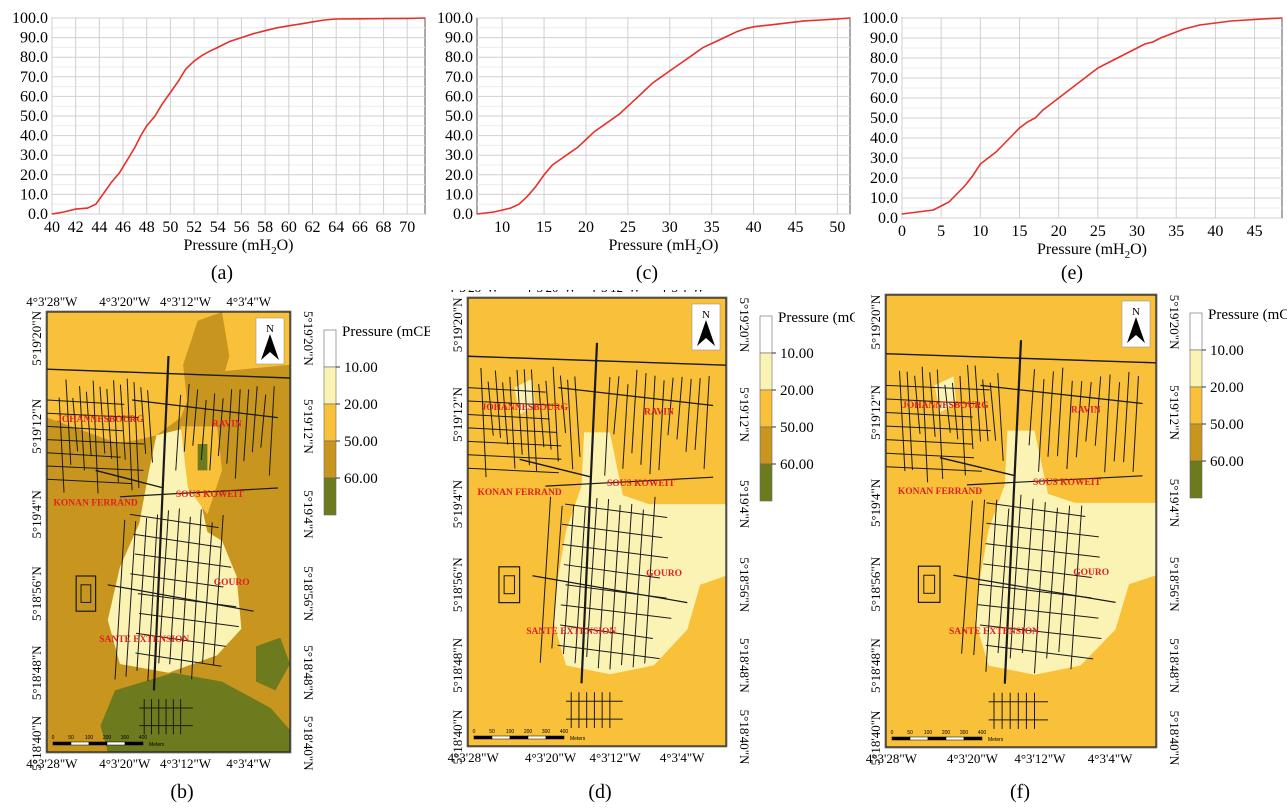 Image resolution: width=1287 pixels, height=808 pixels. Describe the element at coordinates (1215, 231) in the screenshot. I see `x-tick-label: 40` at that location.